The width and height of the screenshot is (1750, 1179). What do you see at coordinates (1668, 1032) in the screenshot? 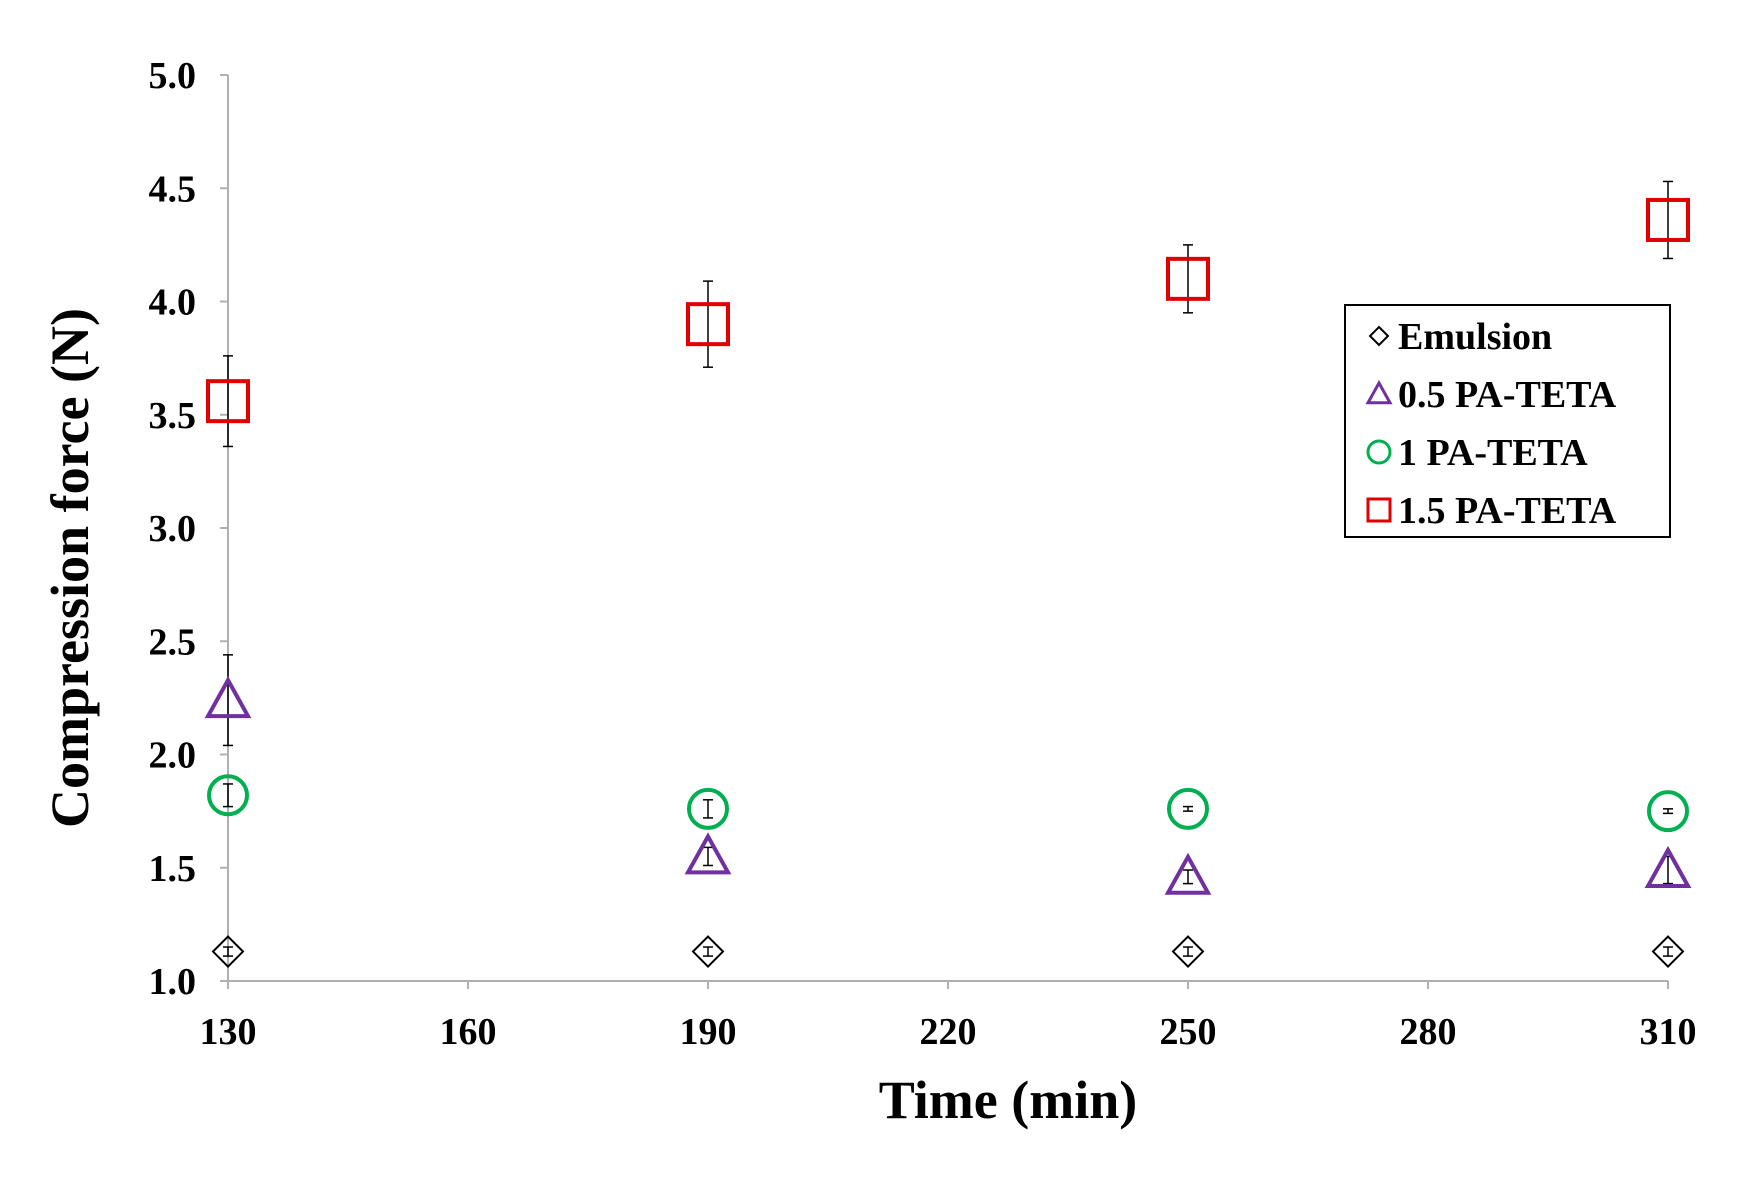
I see `x-tick-label: 310` at bounding box center [1668, 1032].